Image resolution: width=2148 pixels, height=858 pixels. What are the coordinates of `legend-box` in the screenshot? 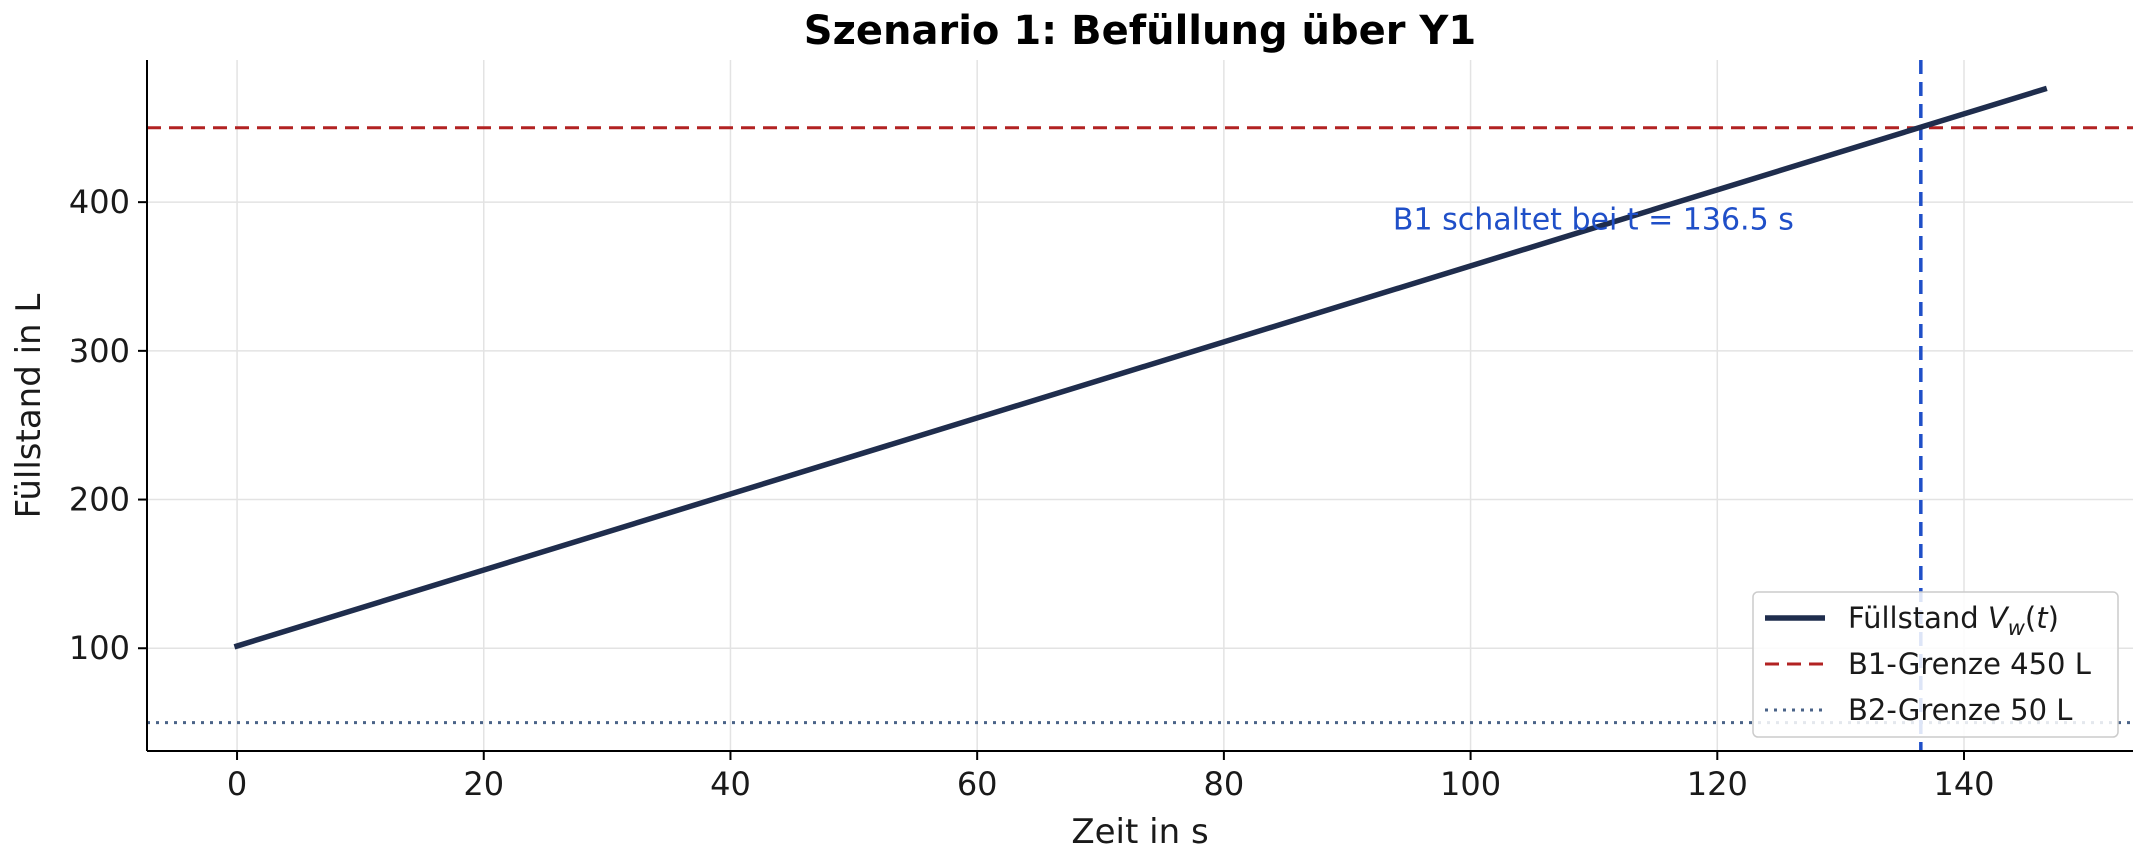 It's located at (1935, 664).